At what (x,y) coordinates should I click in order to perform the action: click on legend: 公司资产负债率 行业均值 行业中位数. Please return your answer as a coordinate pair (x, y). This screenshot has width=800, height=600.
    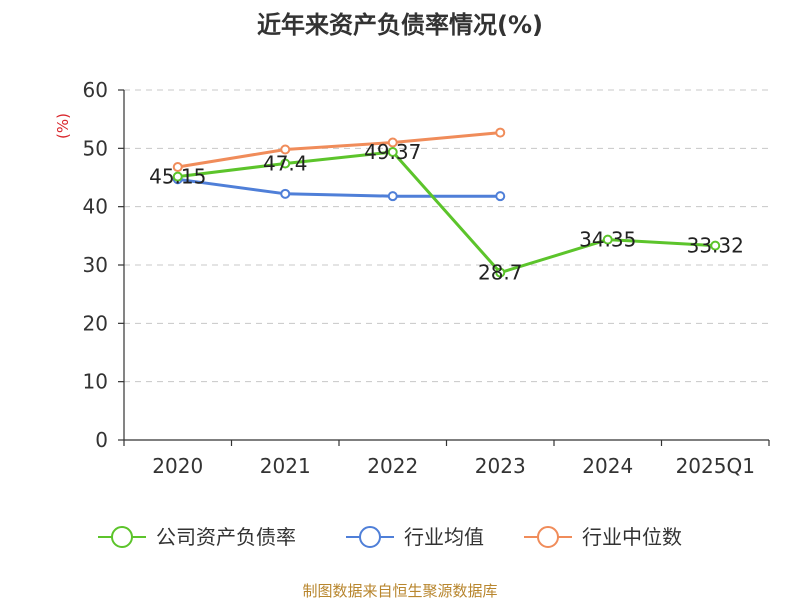
    Looking at the image, I should click on (390, 537).